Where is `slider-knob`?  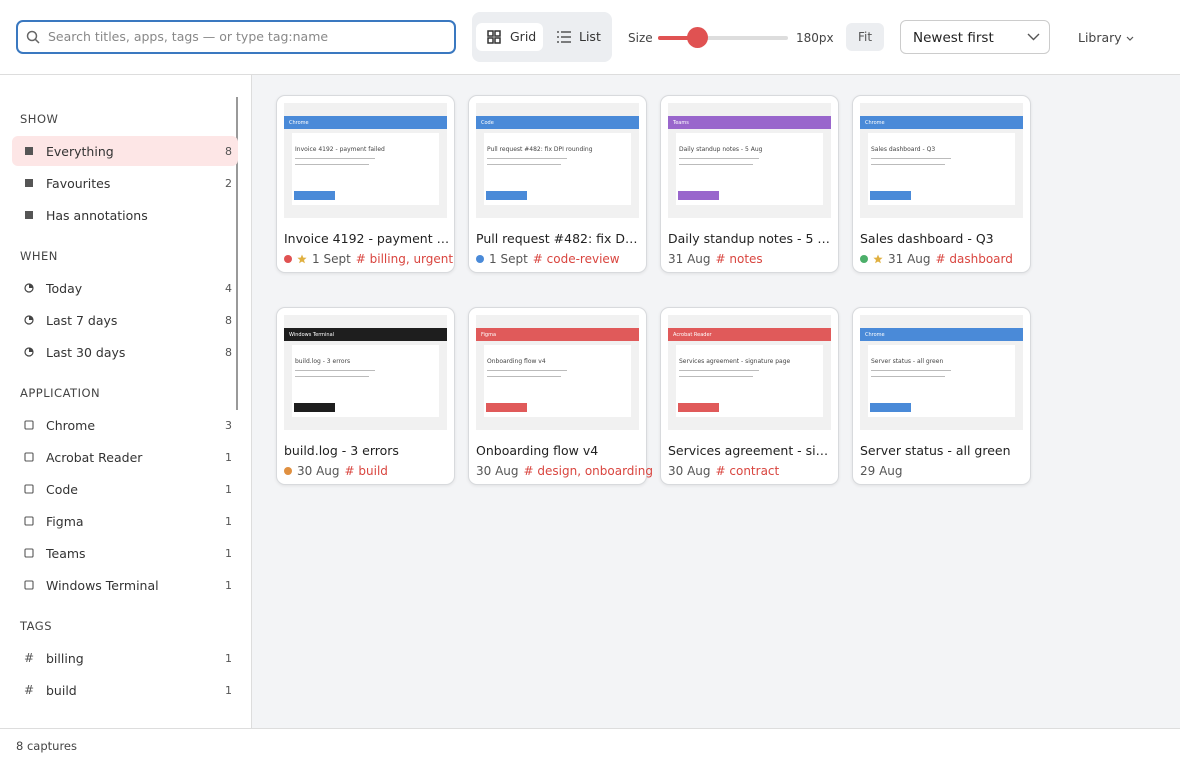 slider-knob is located at coordinates (697, 37).